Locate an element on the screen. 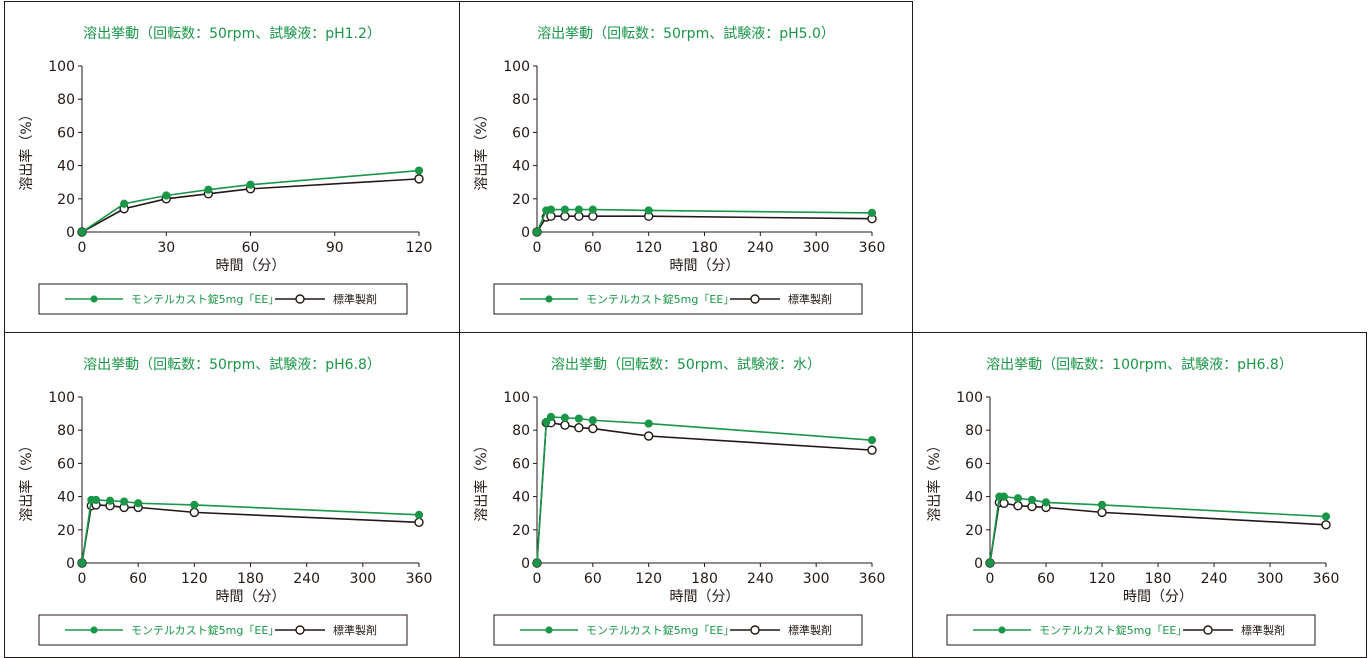  chart-title: 溶出挙動（回転数：50rpm、試験液：pH6.8） is located at coordinates (232, 365).